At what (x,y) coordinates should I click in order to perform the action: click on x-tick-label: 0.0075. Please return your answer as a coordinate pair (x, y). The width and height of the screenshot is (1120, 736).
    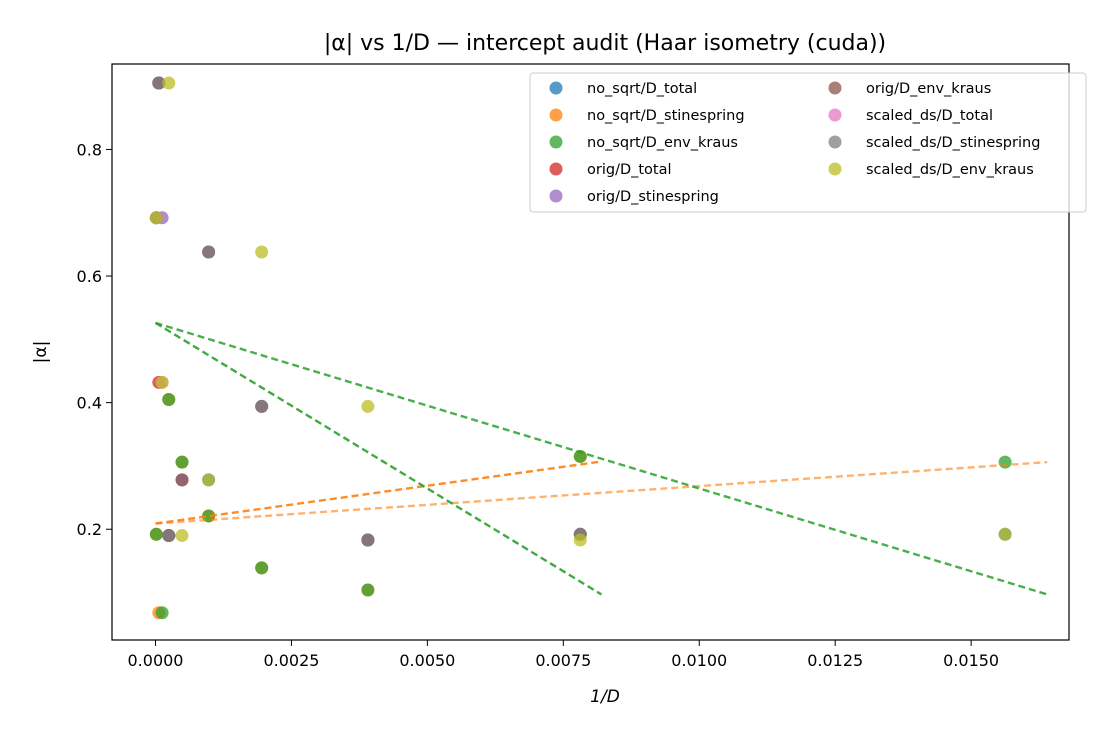
    Looking at the image, I should click on (563, 660).